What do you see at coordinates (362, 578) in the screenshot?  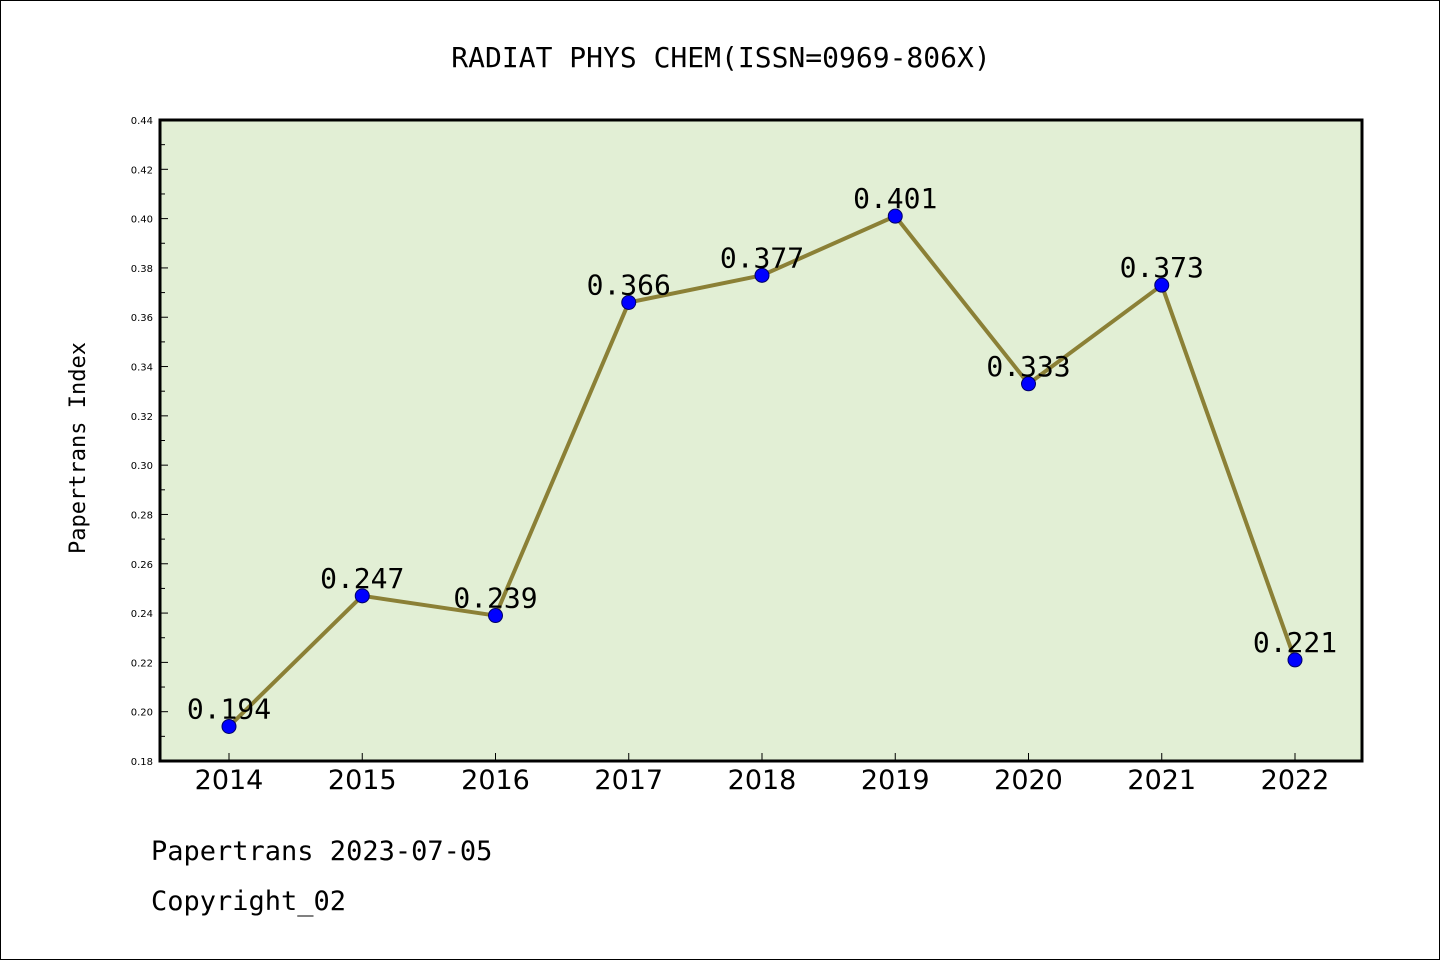 I see `data-label: 0.247` at bounding box center [362, 578].